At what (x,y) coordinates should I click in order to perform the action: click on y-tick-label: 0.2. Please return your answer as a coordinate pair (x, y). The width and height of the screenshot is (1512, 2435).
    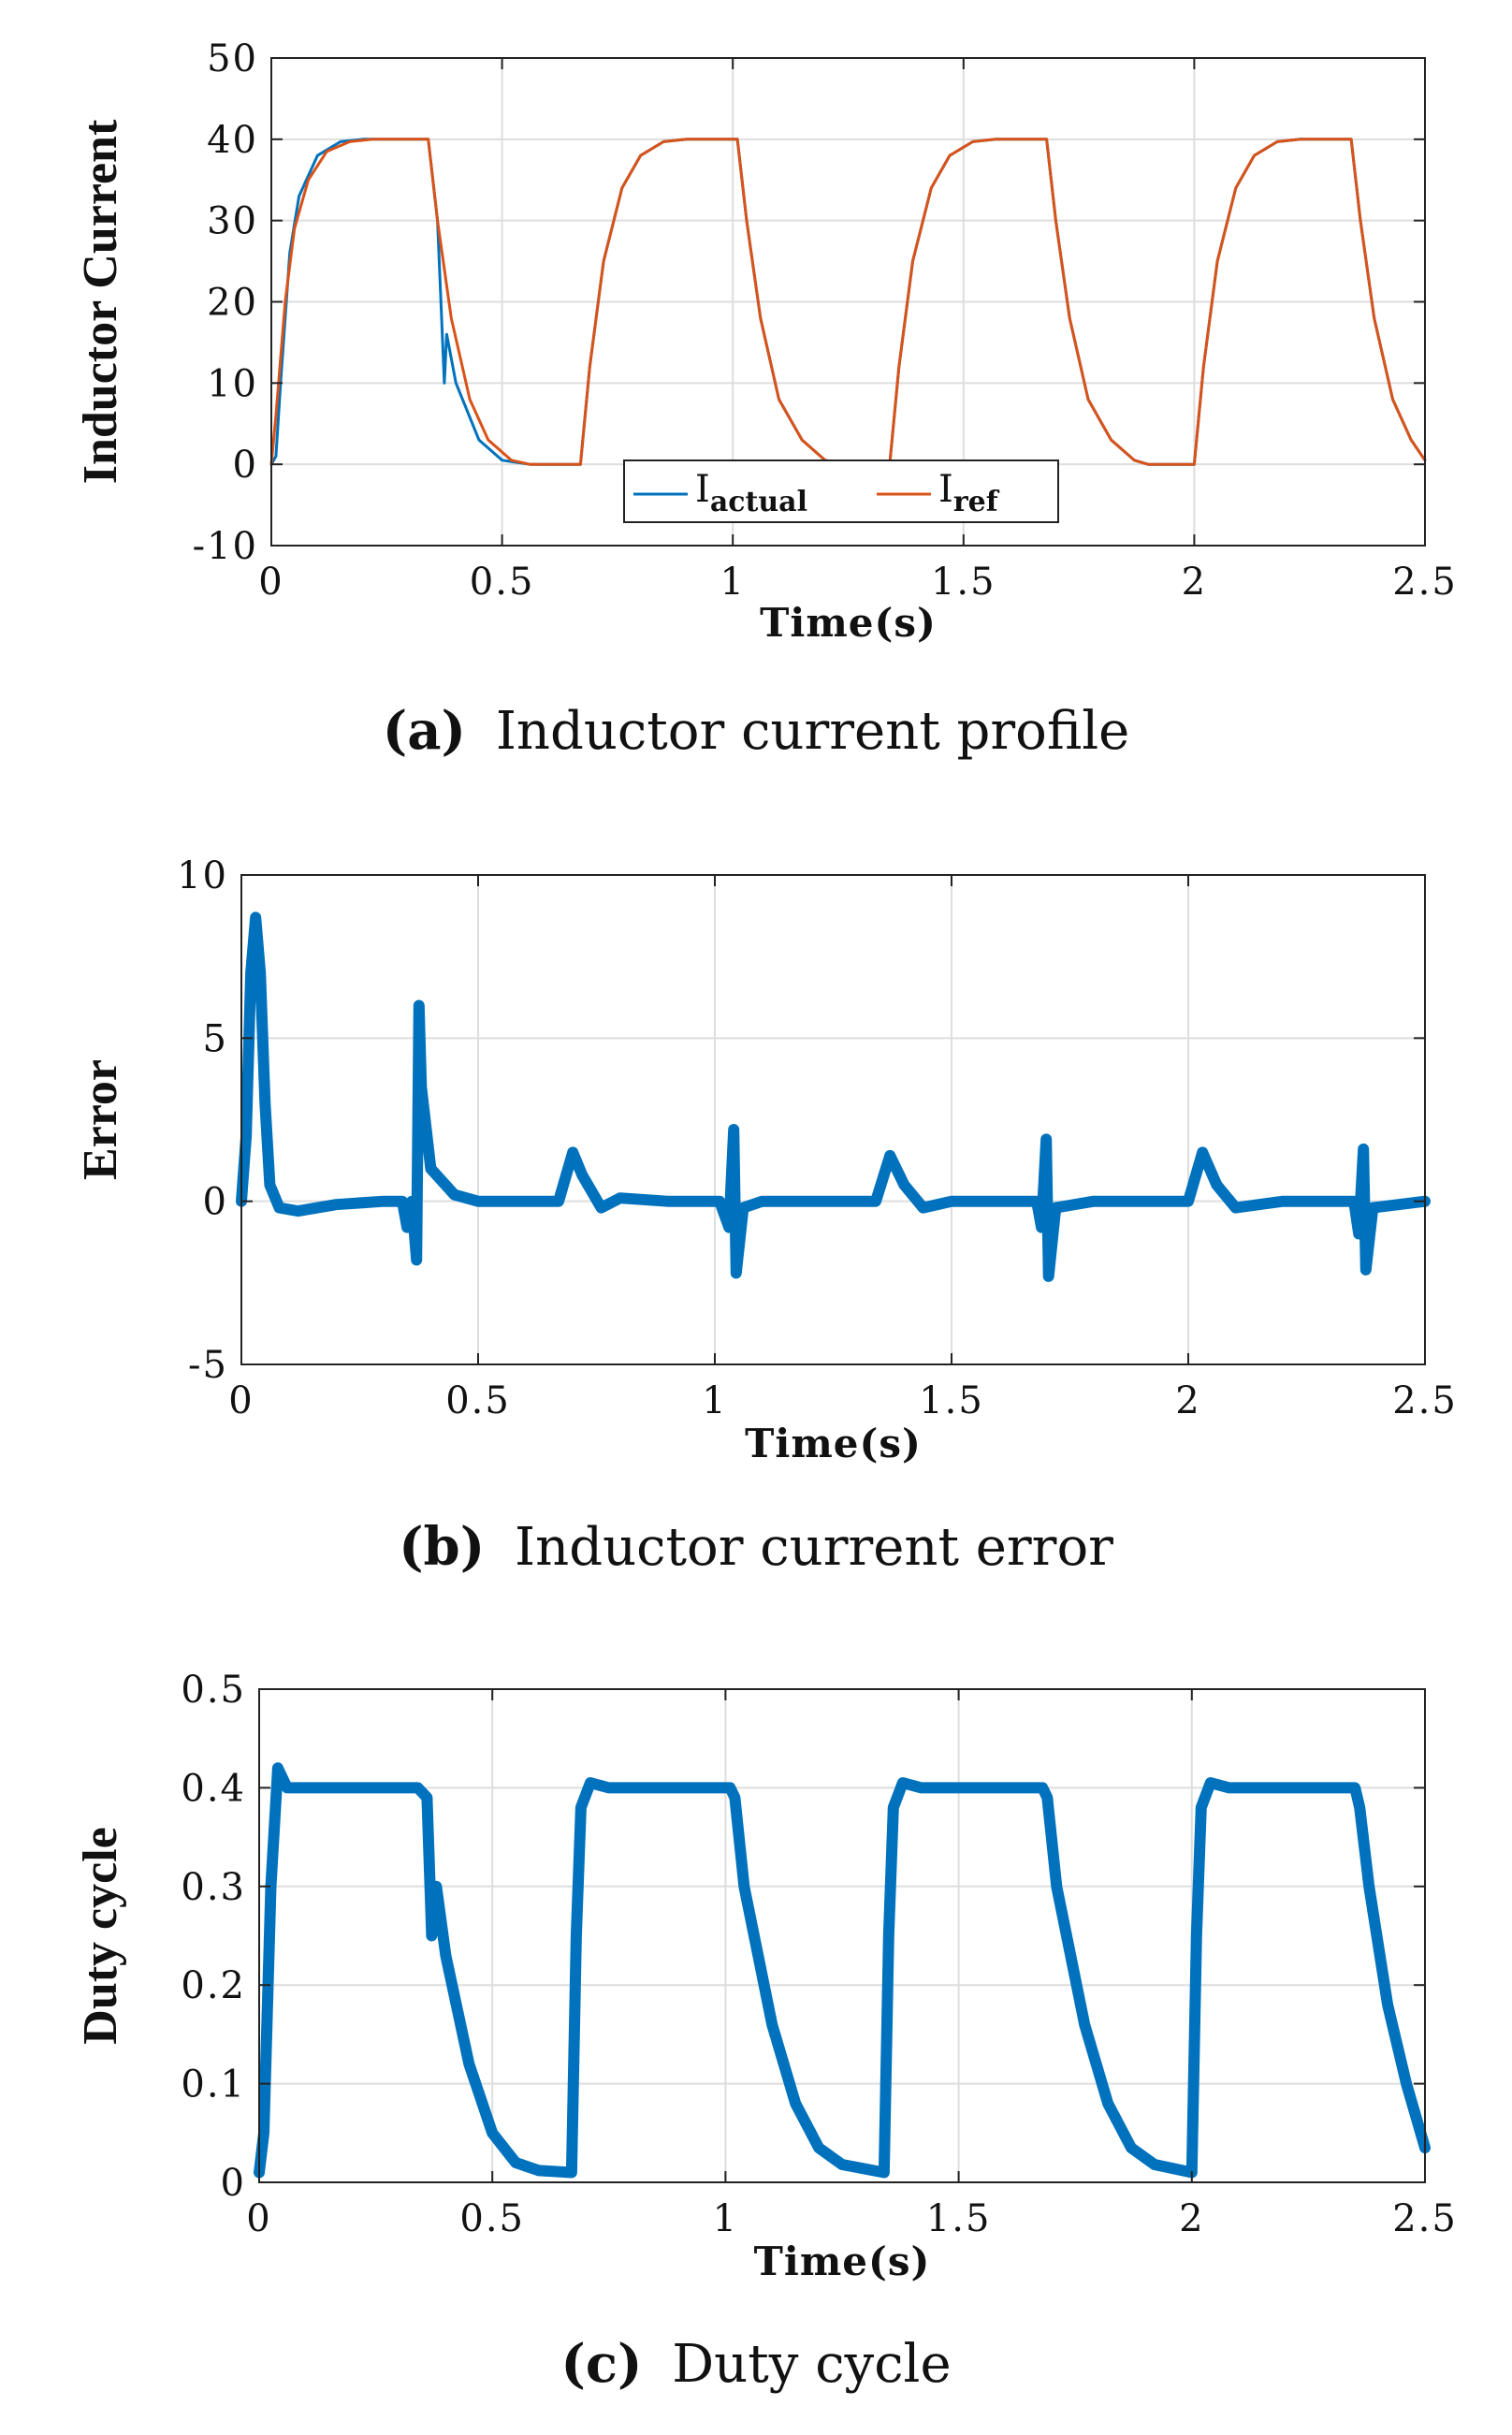
    Looking at the image, I should click on (214, 1986).